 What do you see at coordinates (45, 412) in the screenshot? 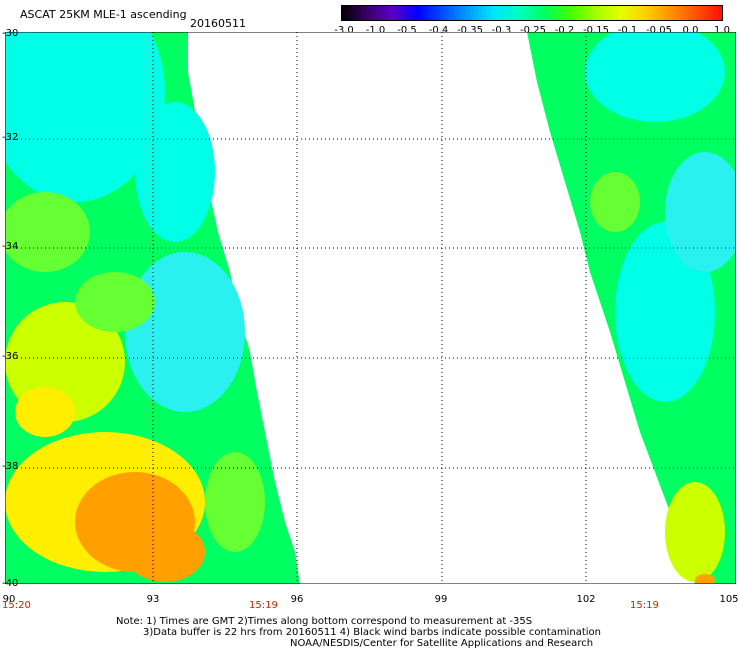
I see `left-swath-yellow-area` at bounding box center [45, 412].